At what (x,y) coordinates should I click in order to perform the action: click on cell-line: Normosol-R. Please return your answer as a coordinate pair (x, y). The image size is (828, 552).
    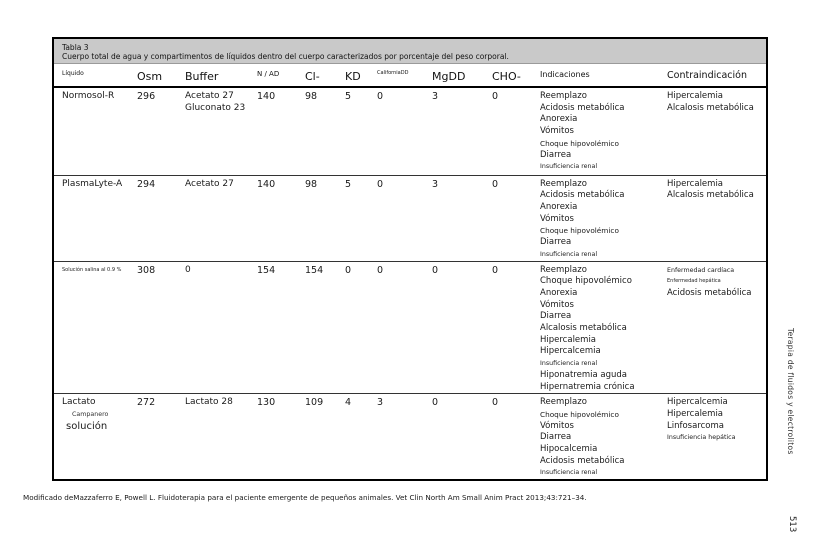
    Looking at the image, I should click on (88, 96).